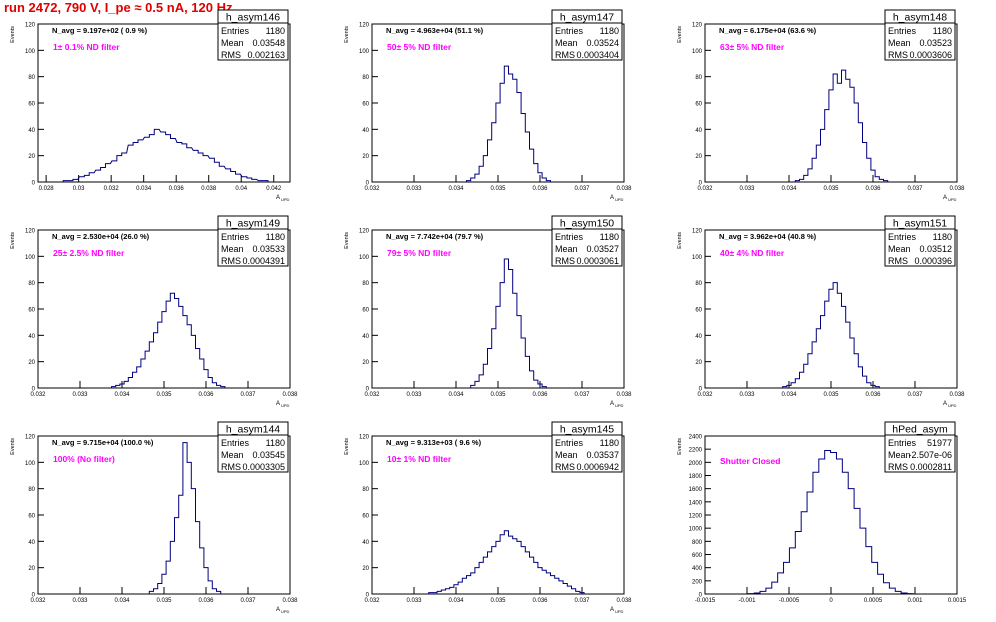 The width and height of the screenshot is (996, 622). Describe the element at coordinates (268, 455) in the screenshot. I see `stats-value: 0.03545` at that location.